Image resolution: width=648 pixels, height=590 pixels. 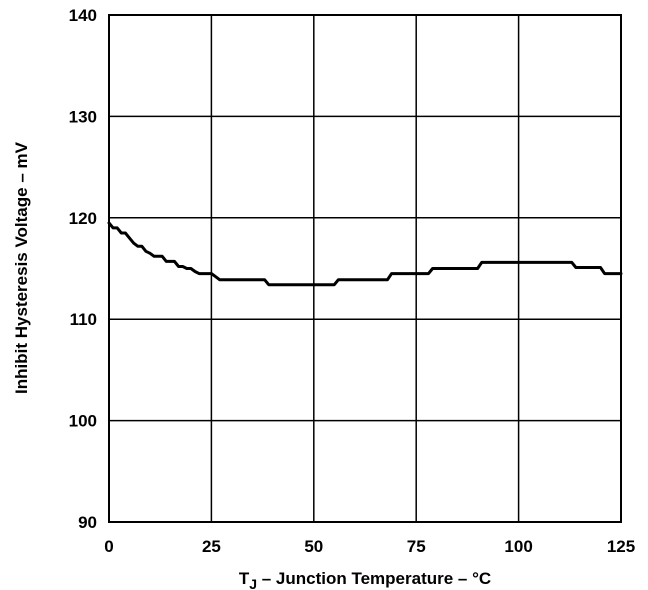 I want to click on y-tick-label: 90, so click(x=87, y=522).